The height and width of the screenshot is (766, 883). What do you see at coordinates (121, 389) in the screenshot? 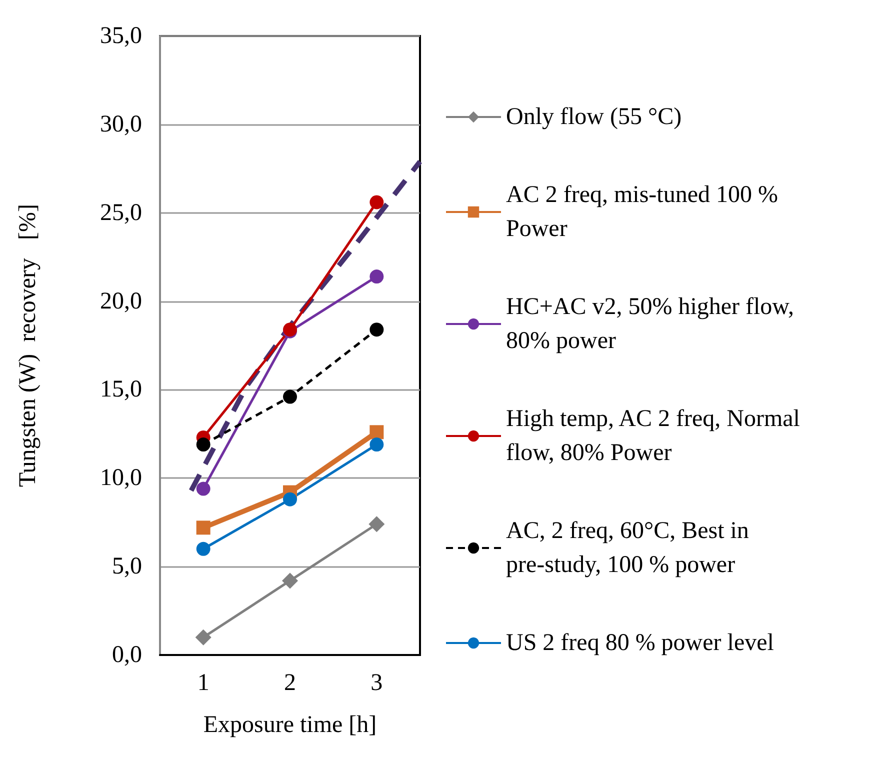
I see `y-tick-label: 15,0` at bounding box center [121, 389].